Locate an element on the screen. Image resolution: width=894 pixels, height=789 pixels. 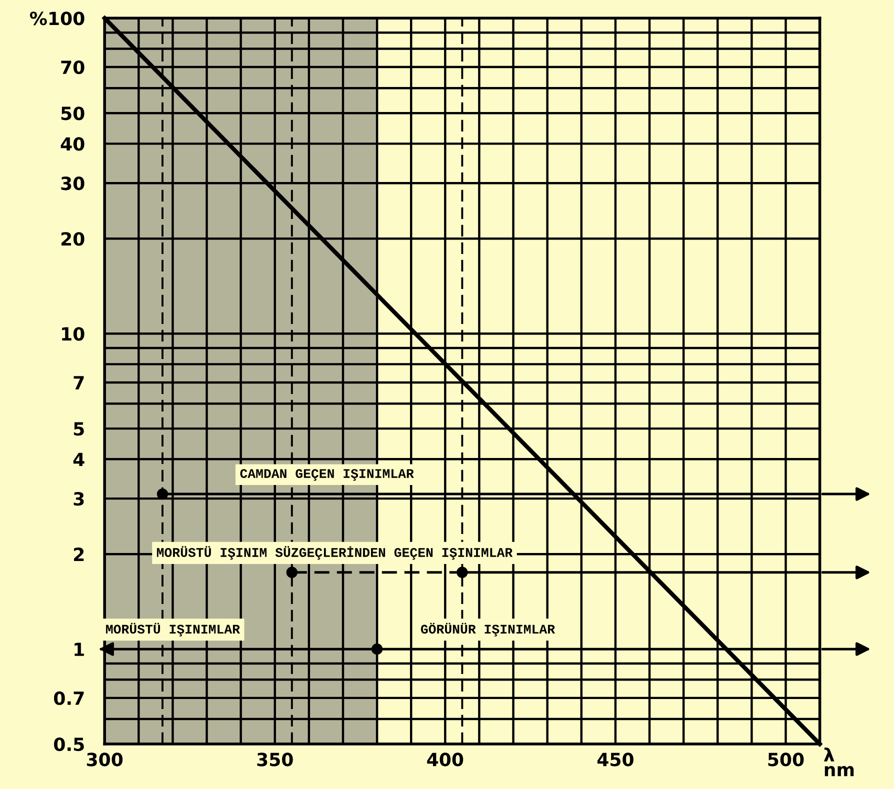
y-tick-label: 1 is located at coordinates (79, 649).